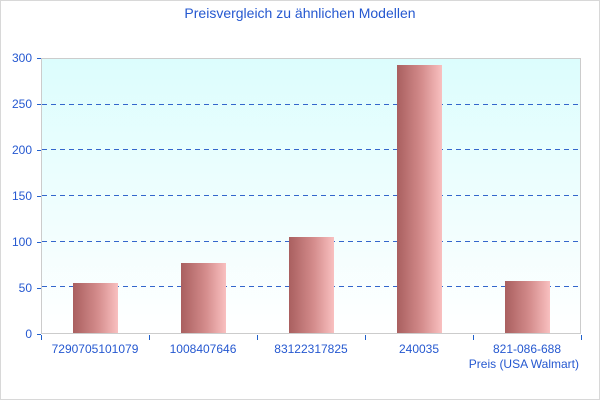 The height and width of the screenshot is (400, 600). What do you see at coordinates (21, 104) in the screenshot?
I see `y-axis-label-250: 250` at bounding box center [21, 104].